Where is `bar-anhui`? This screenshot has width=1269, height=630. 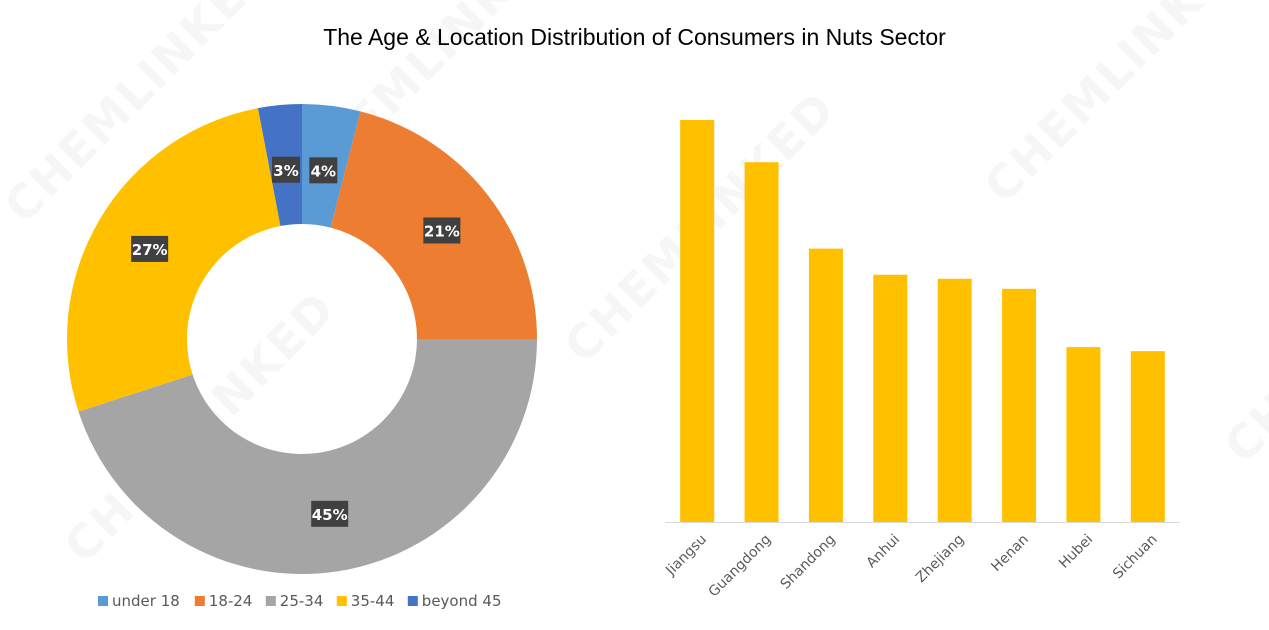 bar-anhui is located at coordinates (890, 398).